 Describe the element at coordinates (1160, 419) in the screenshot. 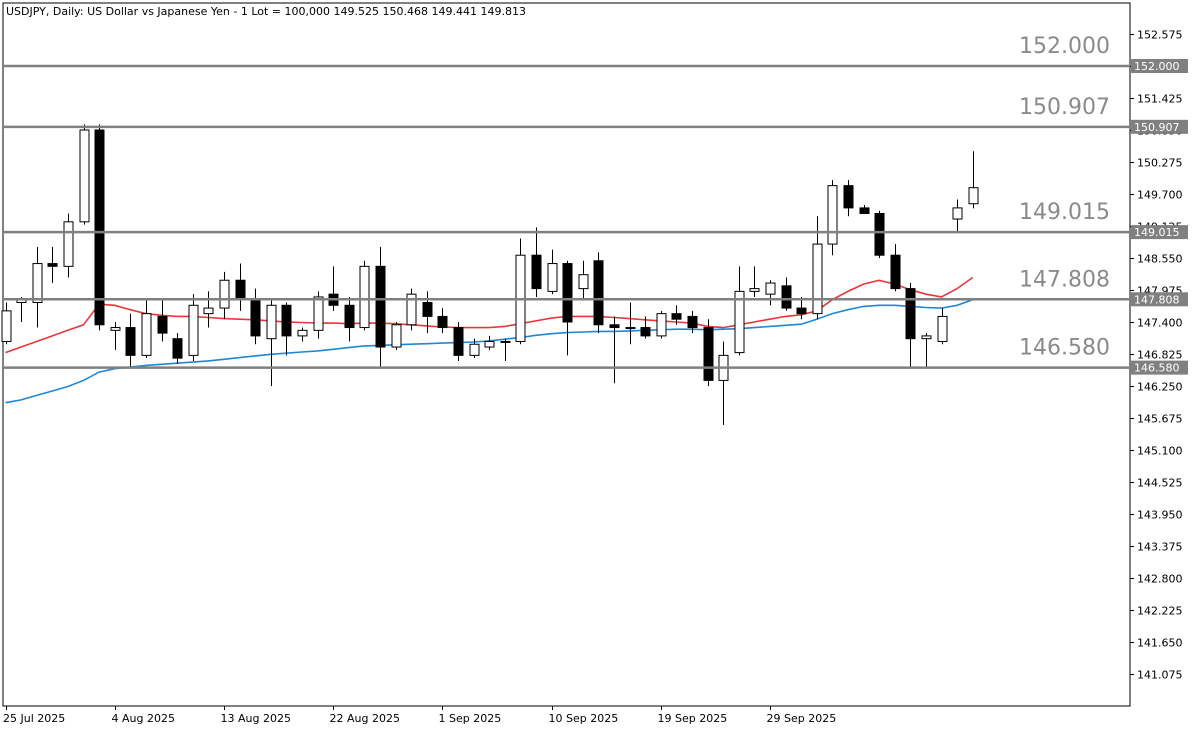

I see `y-tick-label: 145.675` at that location.